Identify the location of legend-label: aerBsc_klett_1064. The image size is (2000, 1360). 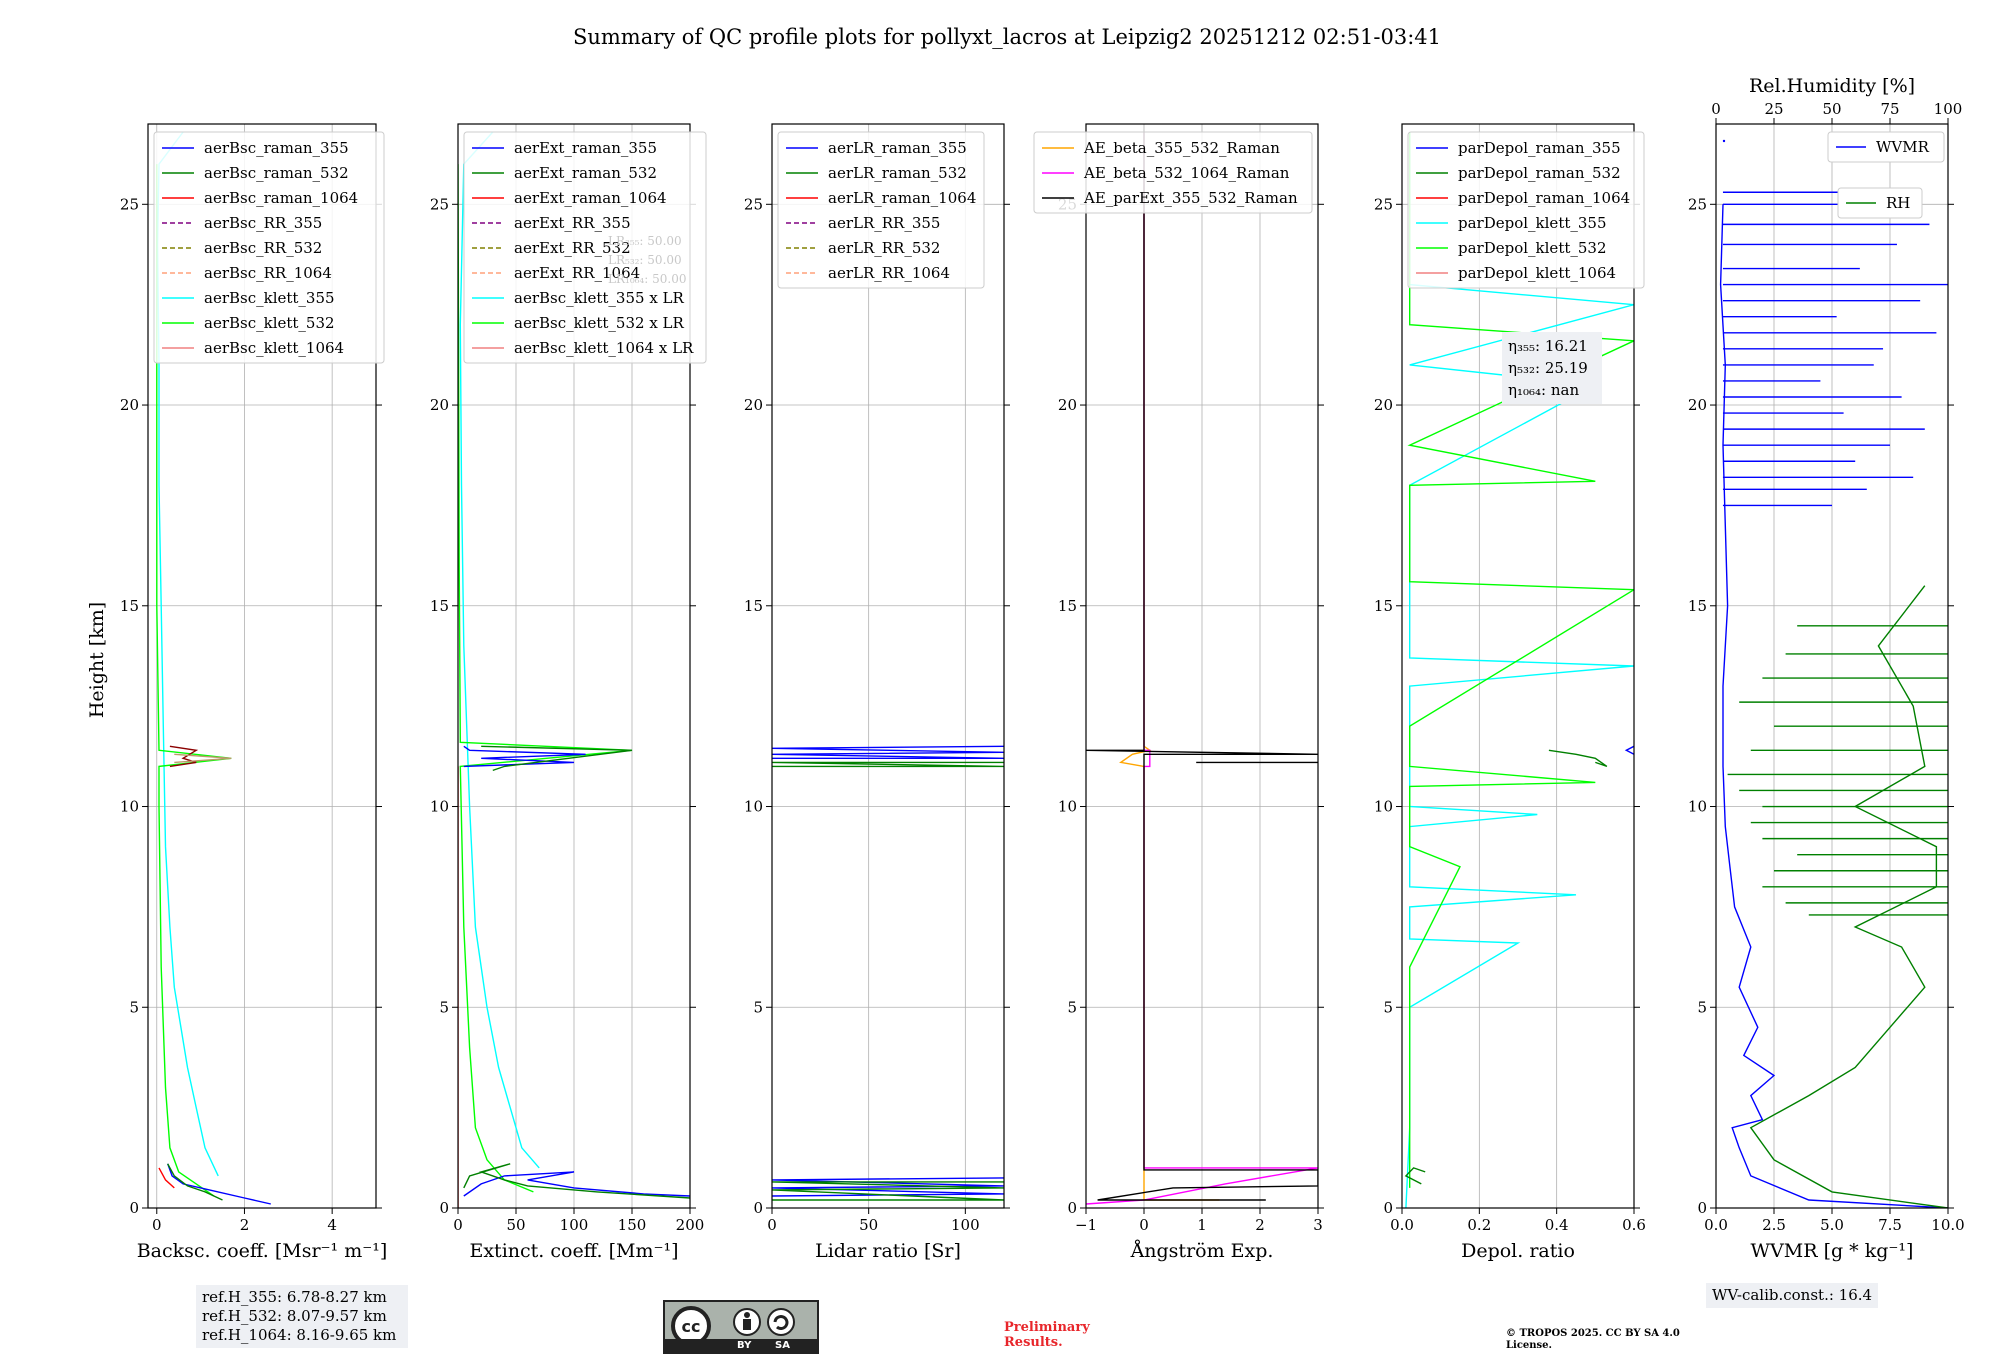
(274, 348).